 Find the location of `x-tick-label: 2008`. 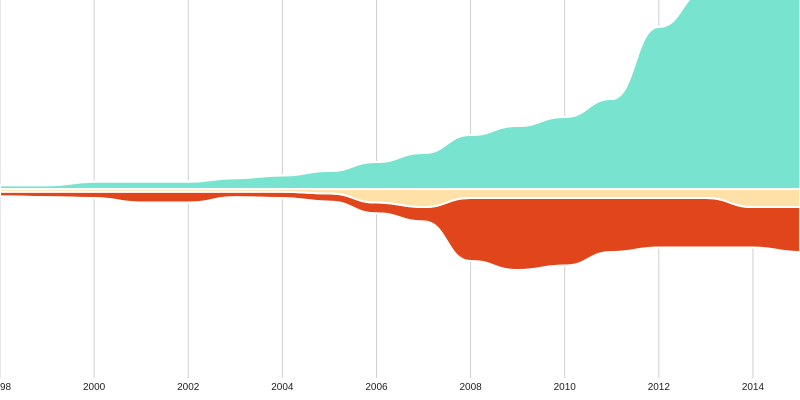

x-tick-label: 2008 is located at coordinates (470, 387).